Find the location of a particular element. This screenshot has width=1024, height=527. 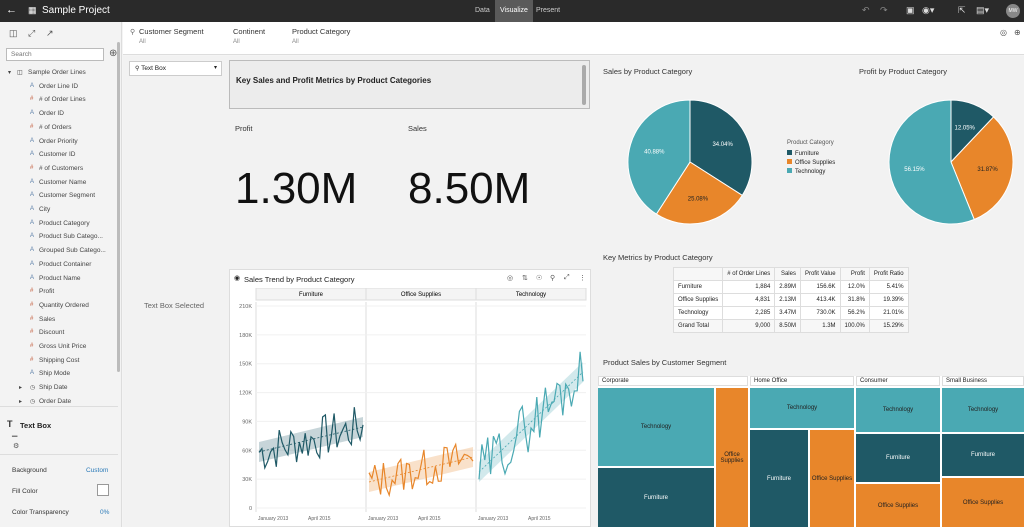

field-item: # # of Customers is located at coordinates (59, 170).